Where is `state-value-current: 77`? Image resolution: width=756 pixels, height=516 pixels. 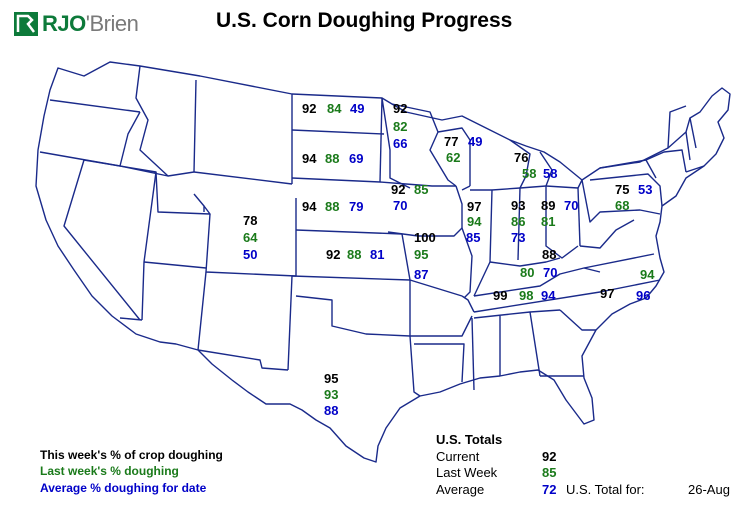 state-value-current: 77 is located at coordinates (451, 141).